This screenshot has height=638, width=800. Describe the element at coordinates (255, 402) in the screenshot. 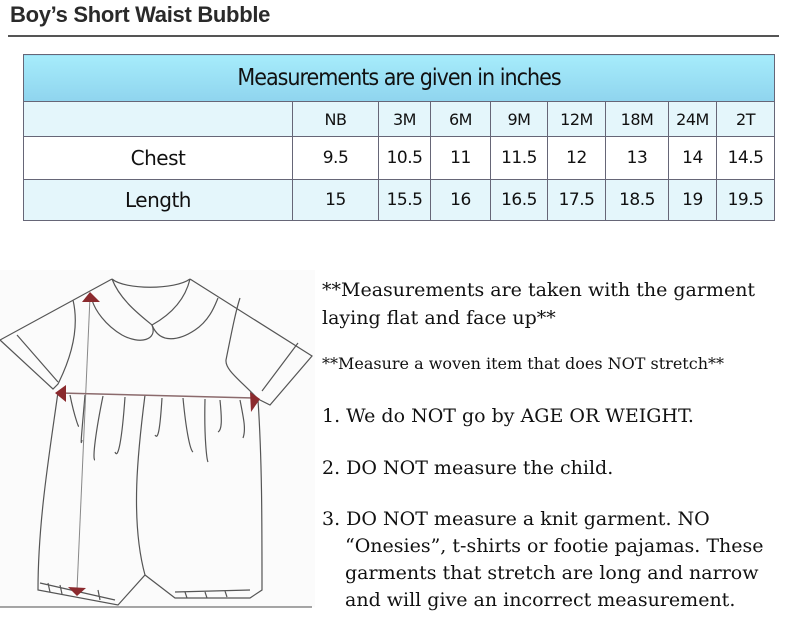

I see `arrow-right-icon` at that location.